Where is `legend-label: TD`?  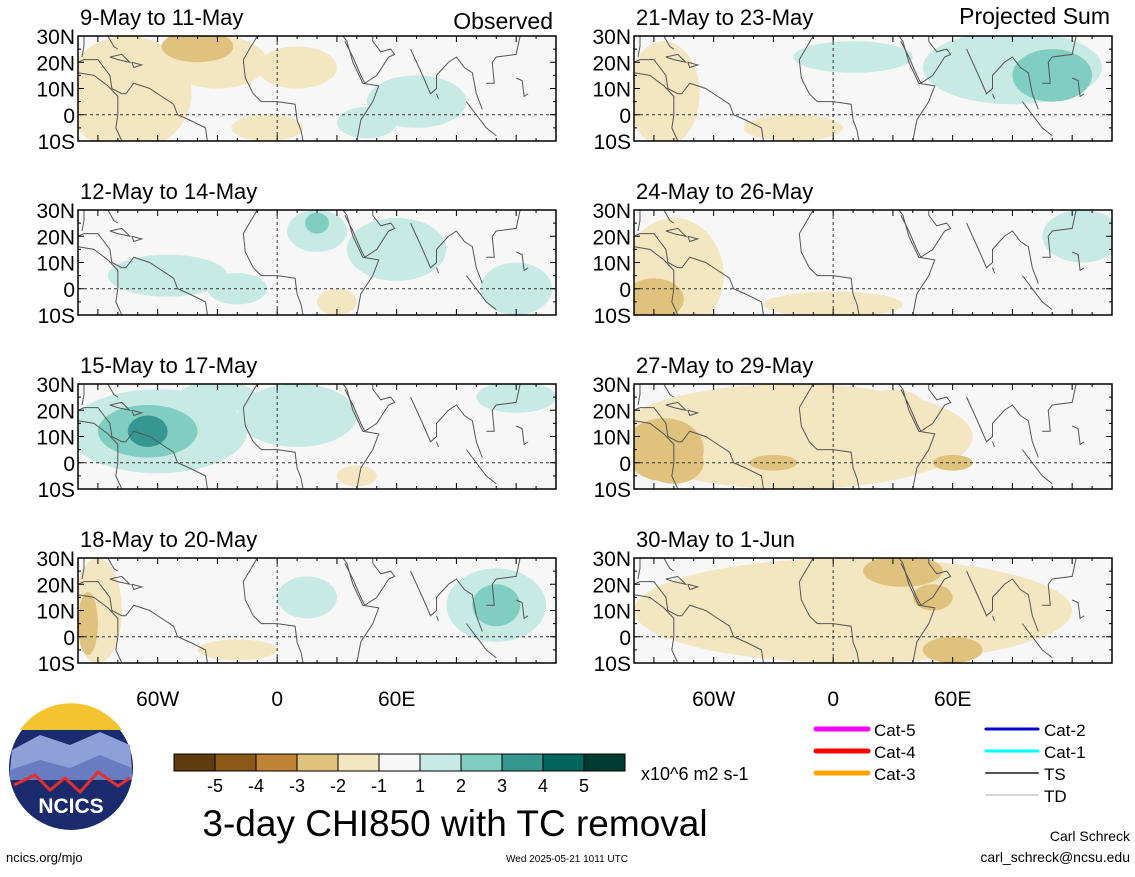
legend-label: TD is located at coordinates (1055, 796).